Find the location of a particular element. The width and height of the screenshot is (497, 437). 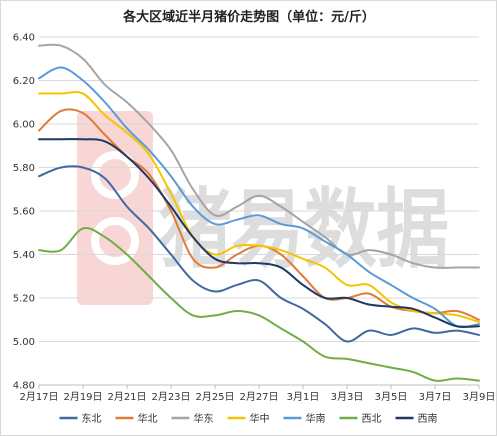

x-tick-label: 3月3日 is located at coordinates (347, 397).